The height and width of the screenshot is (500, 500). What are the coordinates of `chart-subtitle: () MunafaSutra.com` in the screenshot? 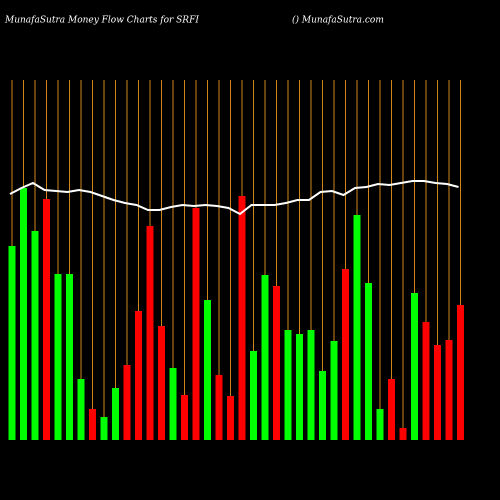 It's located at (338, 20).